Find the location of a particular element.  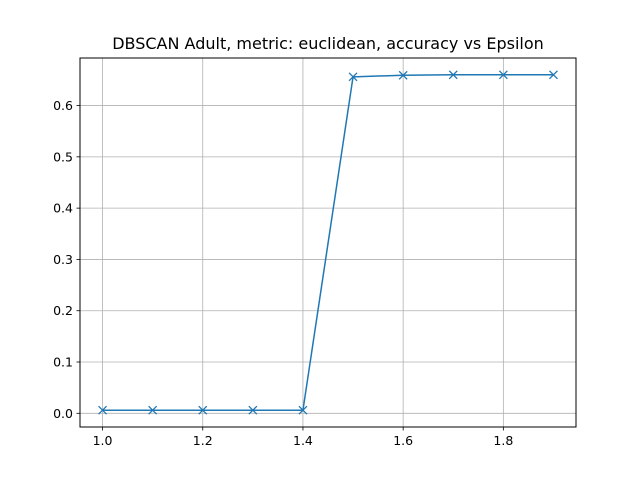

y-tick-label: 0.3 is located at coordinates (63, 259).